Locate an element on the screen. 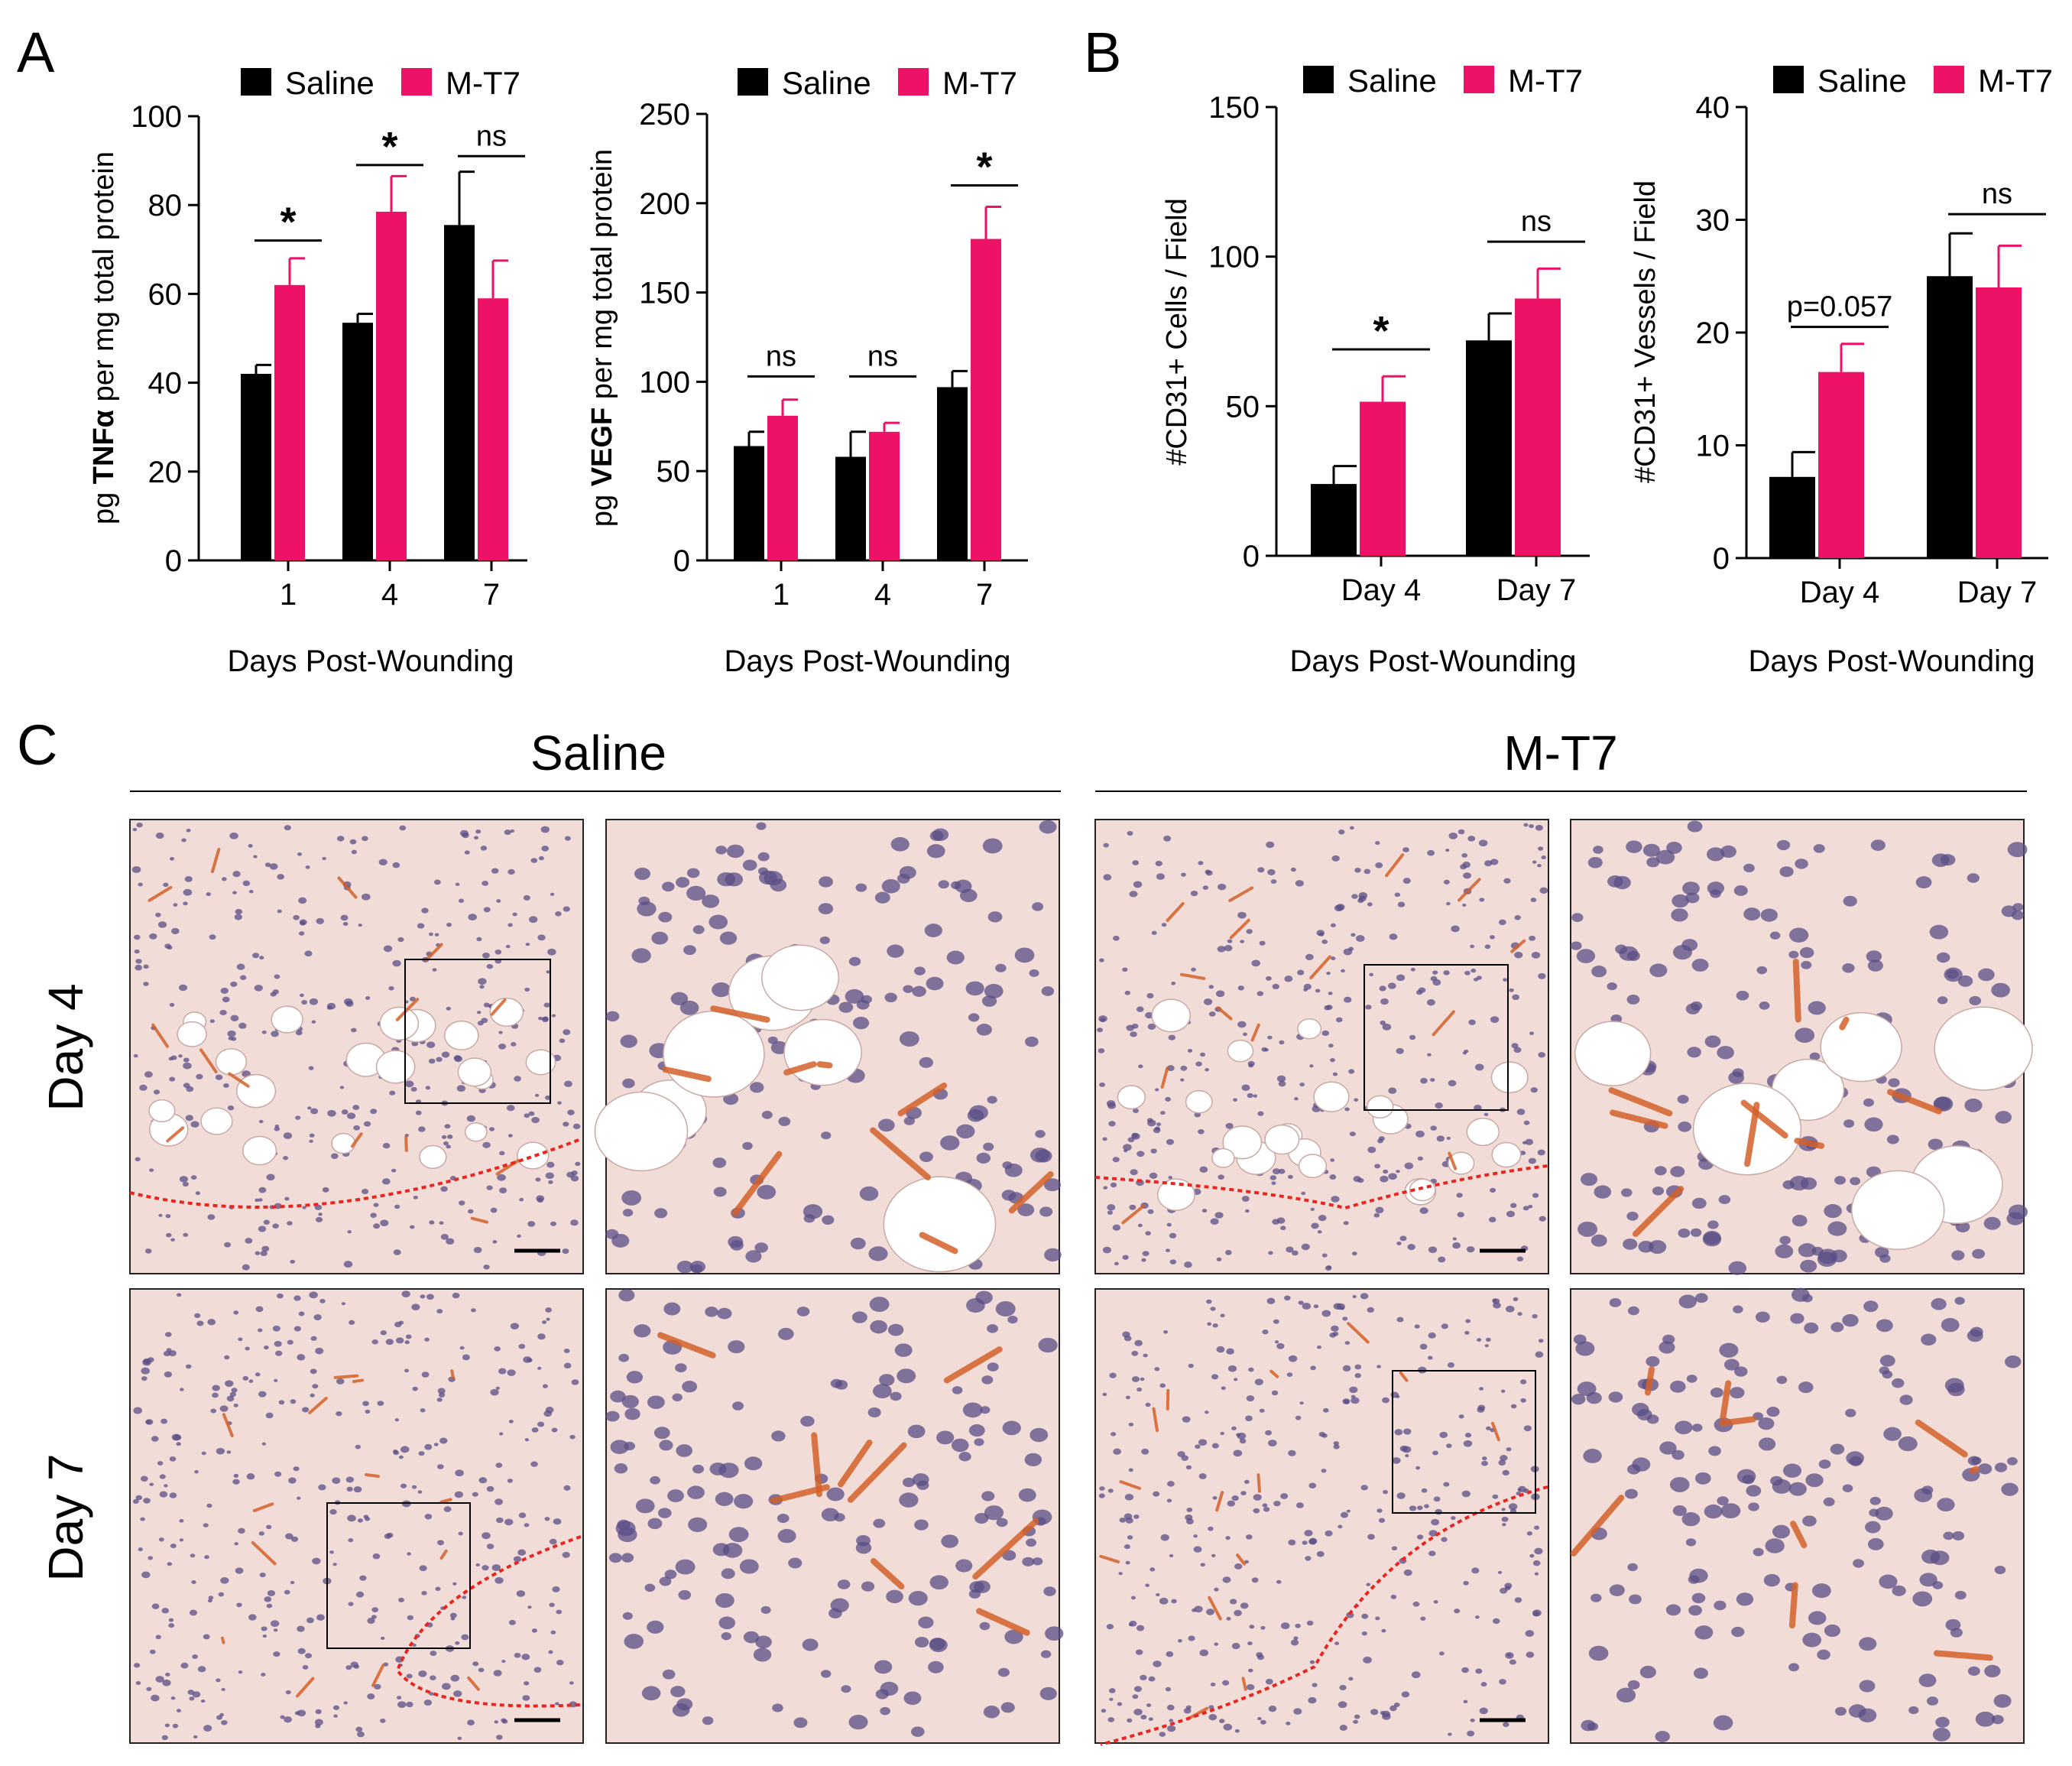 This screenshot has width=2072, height=1766. significance-label: ns is located at coordinates (882, 356).